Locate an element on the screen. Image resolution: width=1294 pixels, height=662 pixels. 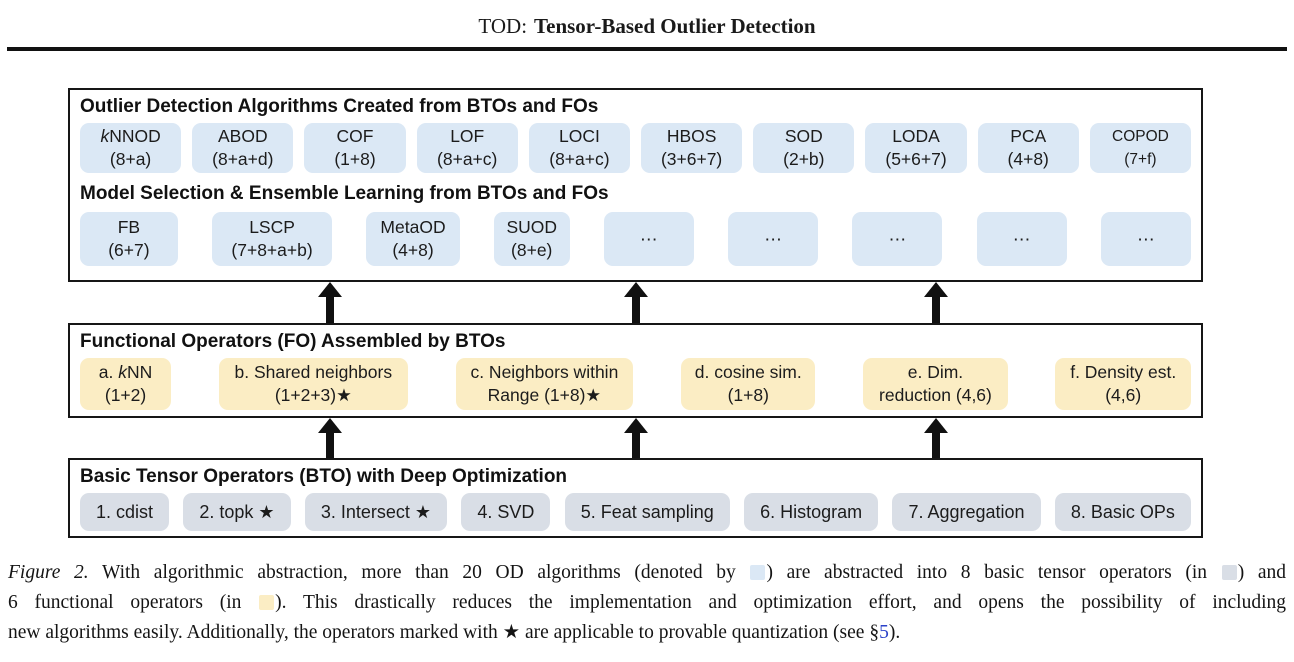
figure-label: Figure 2. is located at coordinates (48, 572).